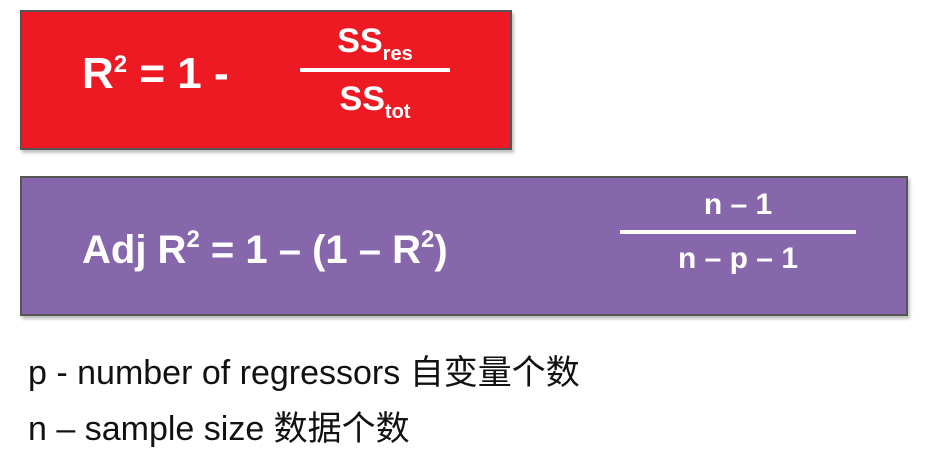 Image resolution: width=930 pixels, height=452 pixels. I want to click on r-squared-equals: = 1 -, so click(178, 73).